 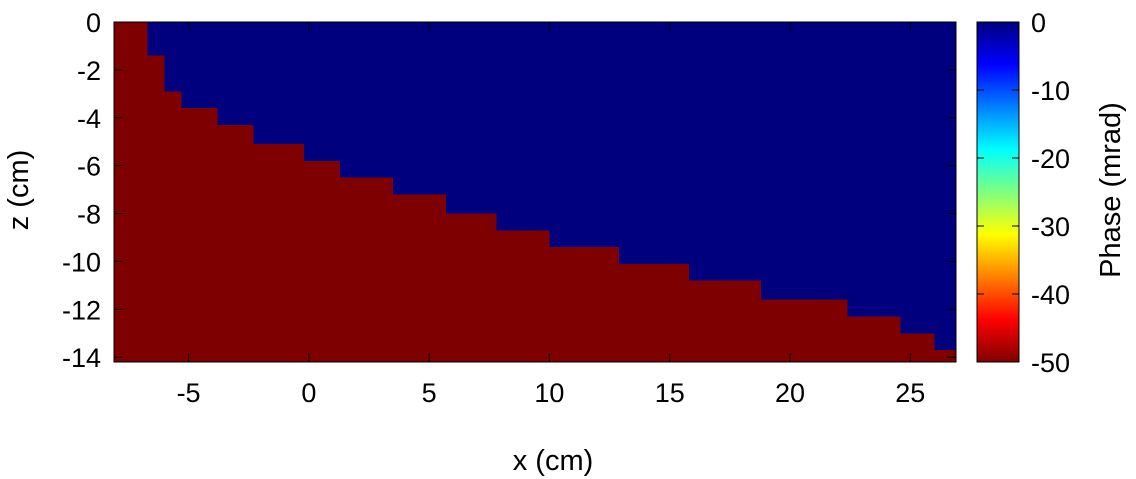 What do you see at coordinates (1111, 190) in the screenshot?
I see `colorbar-label: Phase (mrad)` at bounding box center [1111, 190].